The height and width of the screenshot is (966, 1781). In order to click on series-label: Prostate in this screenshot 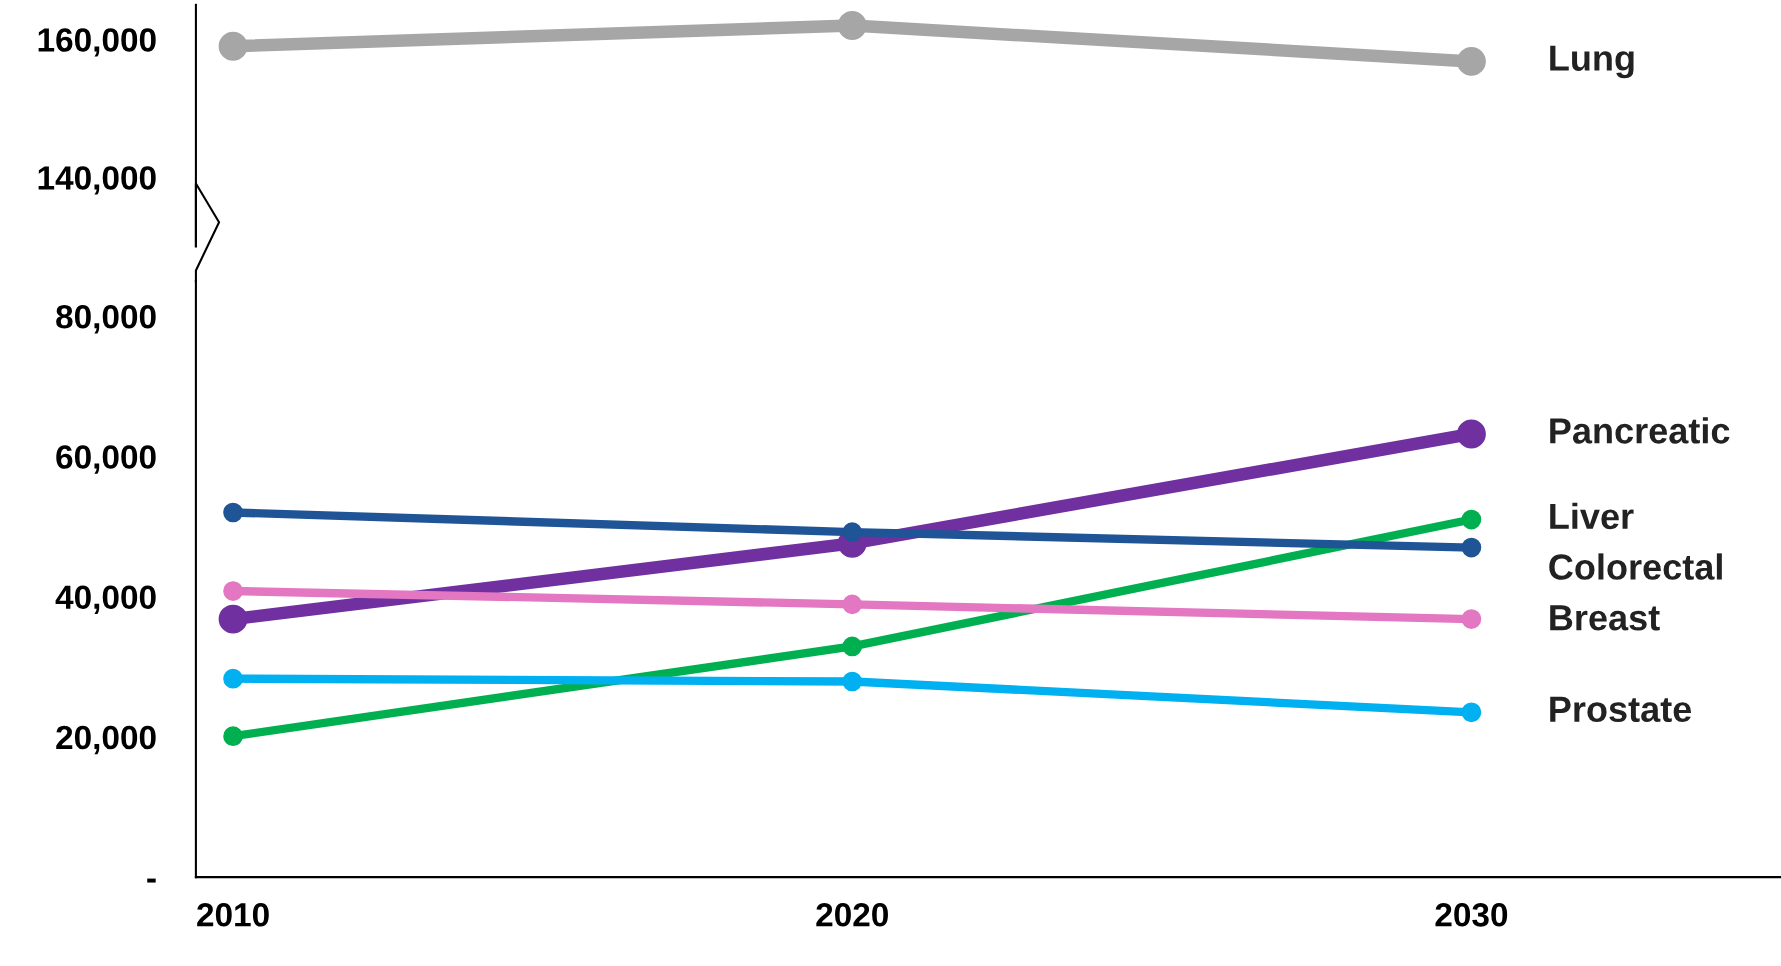, I will do `click(1621, 709)`.